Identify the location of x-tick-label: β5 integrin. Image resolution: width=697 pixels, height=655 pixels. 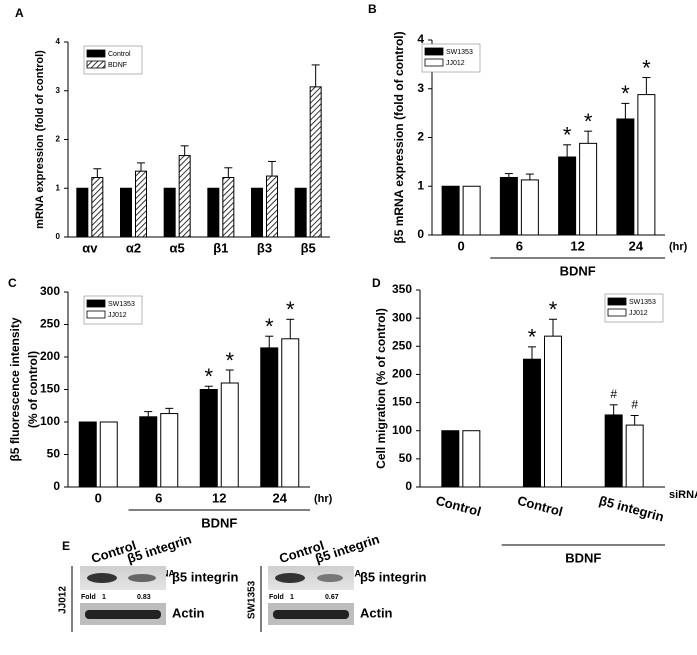
(632, 509).